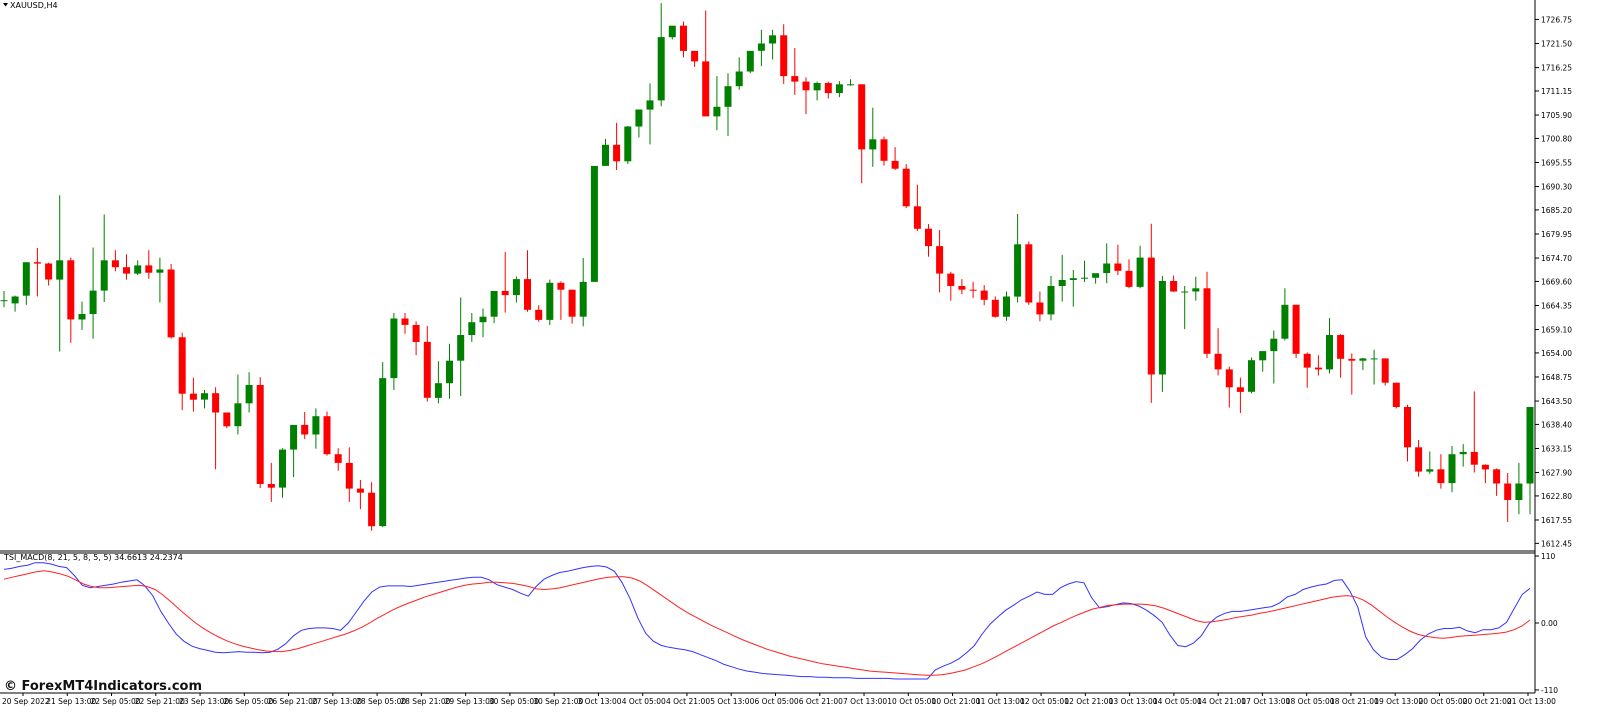 This screenshot has height=719, width=1600. What do you see at coordinates (1556, 162) in the screenshot?
I see `price-tick-label: 1695.55` at bounding box center [1556, 162].